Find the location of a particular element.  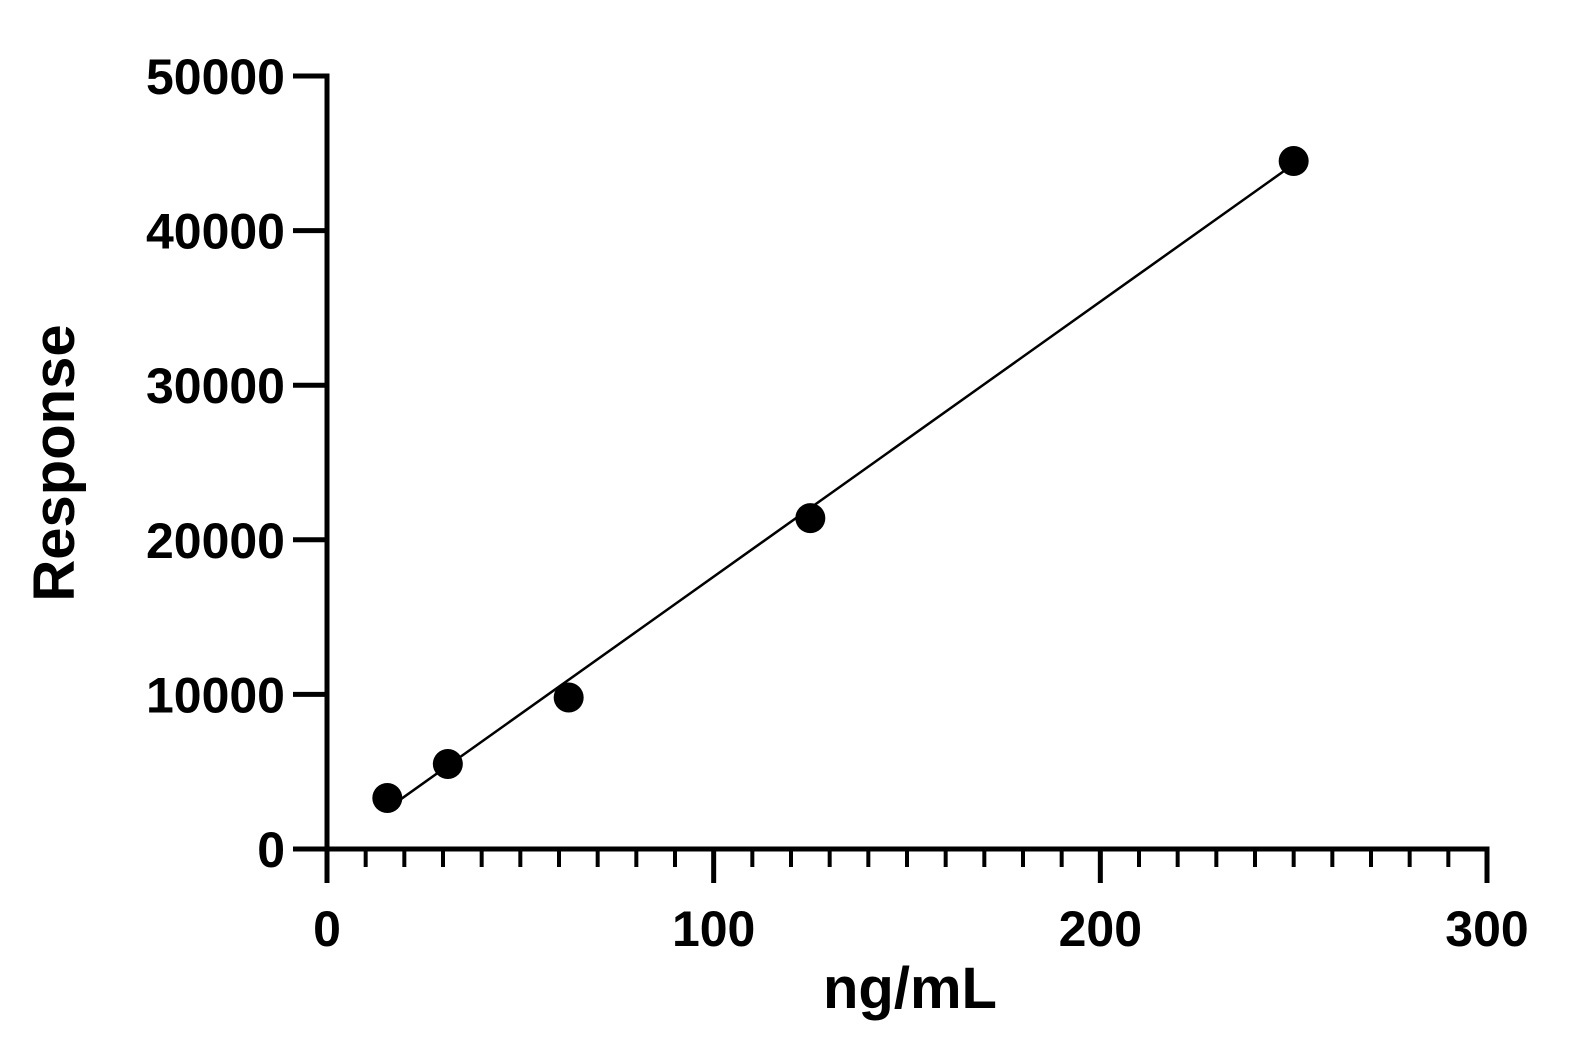

y-tick-label: 40000 is located at coordinates (215, 232).